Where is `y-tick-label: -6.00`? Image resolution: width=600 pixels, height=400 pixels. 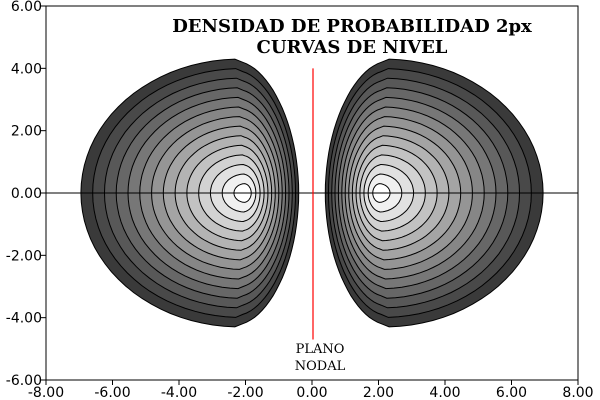 y-tick-label: -6.00 is located at coordinates (24, 381).